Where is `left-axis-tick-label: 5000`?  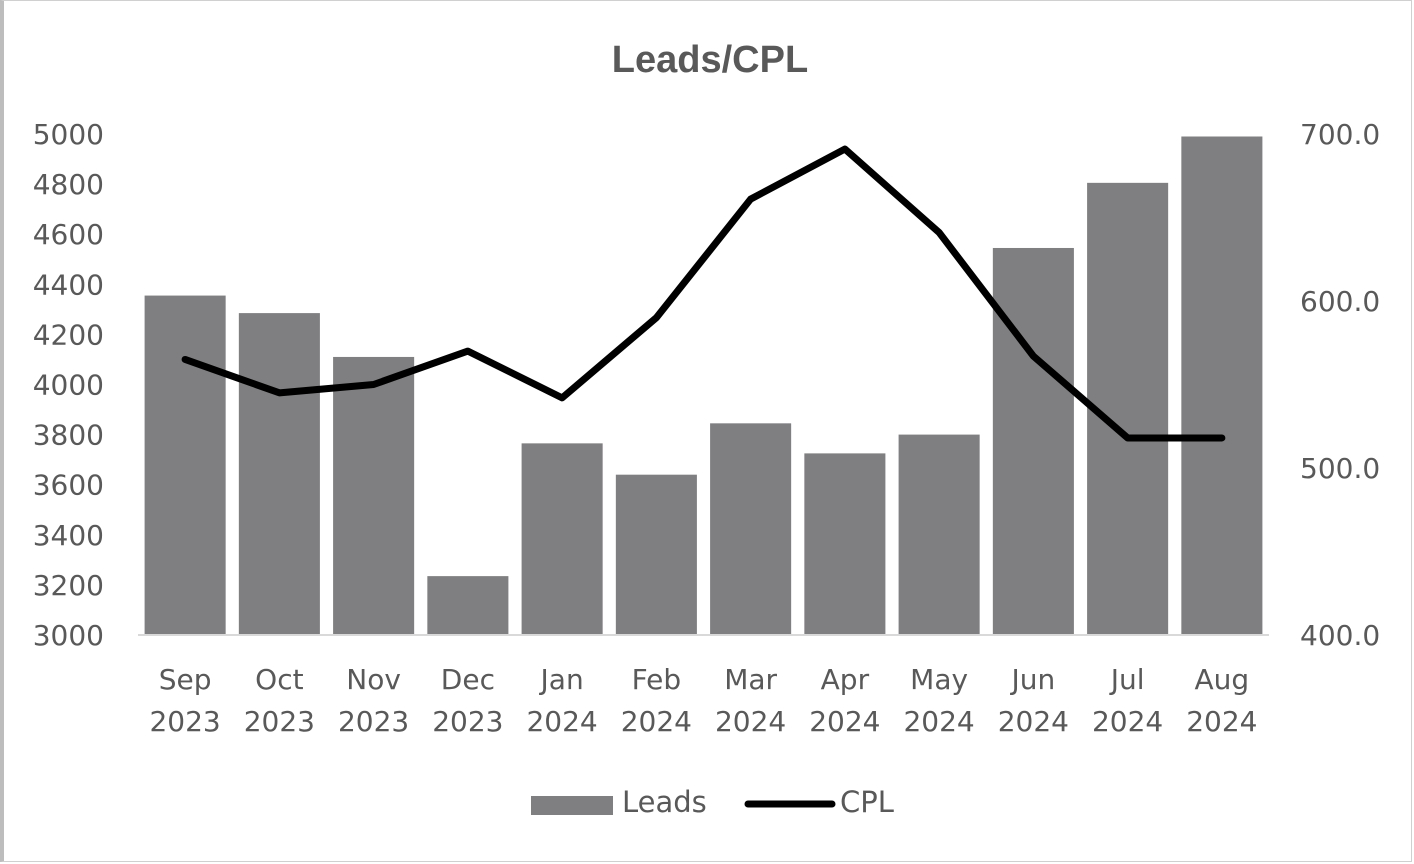 left-axis-tick-label: 5000 is located at coordinates (68, 134).